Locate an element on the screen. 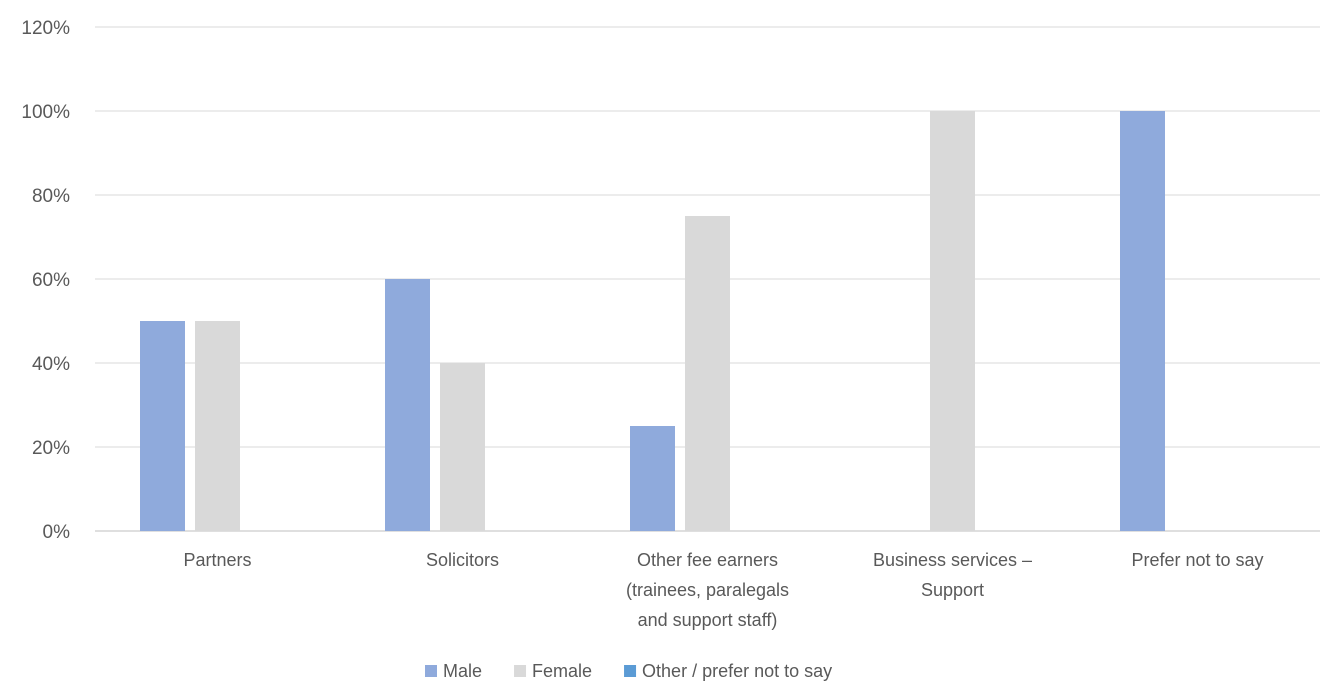 This screenshot has width=1321, height=691. x-category-label: Solicitors is located at coordinates (462, 560).